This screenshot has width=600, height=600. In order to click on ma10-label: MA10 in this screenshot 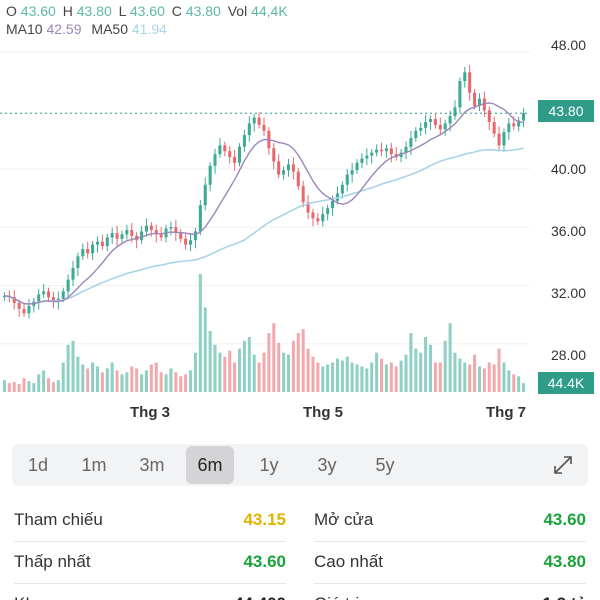, I will do `click(24, 29)`.